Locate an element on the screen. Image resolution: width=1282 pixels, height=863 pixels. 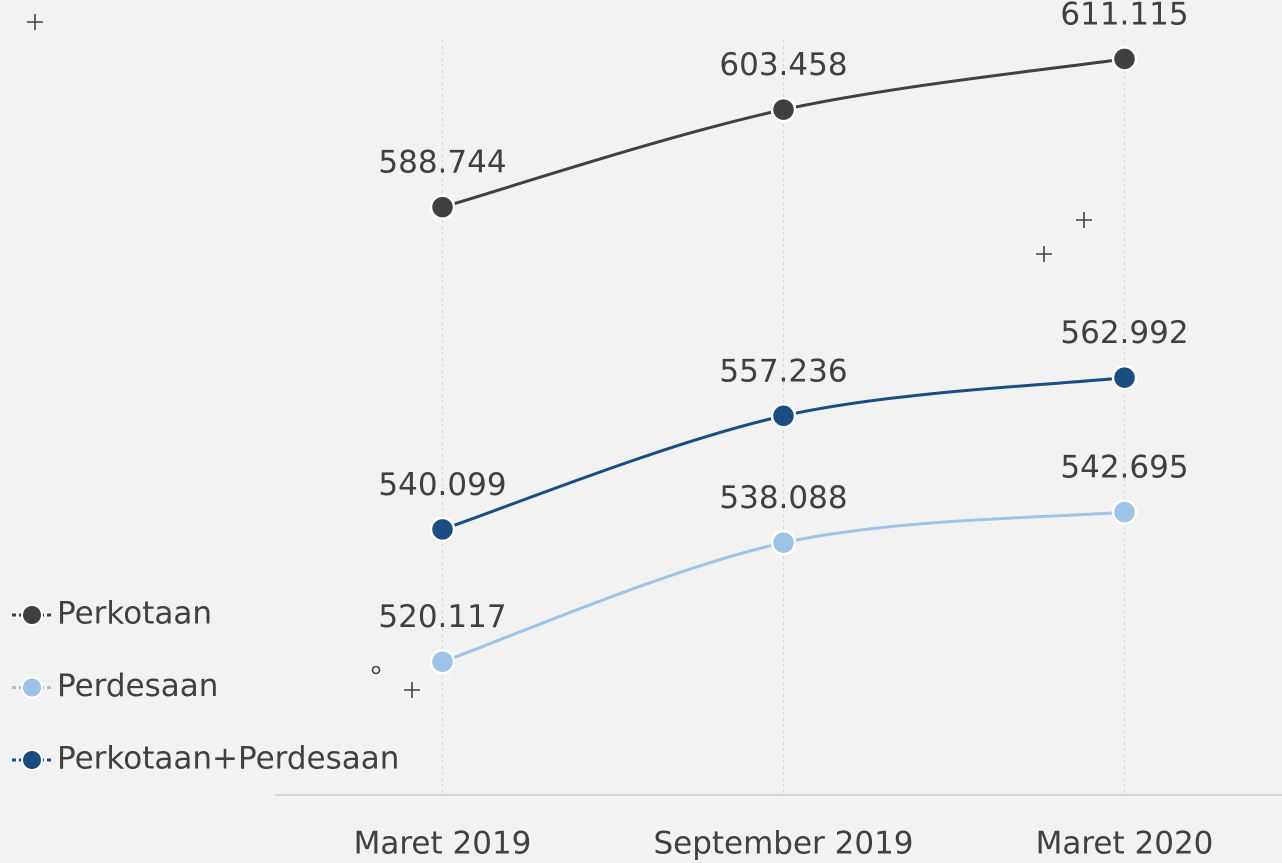
legend-item: Perkotaan+Perdesaan is located at coordinates (205, 759).